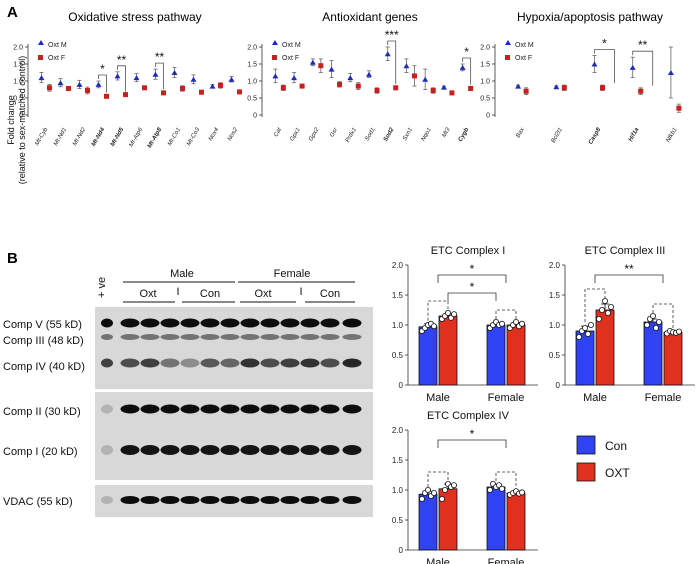 This screenshot has height=564, width=700. What do you see at coordinates (42, 412) in the screenshot?
I see `band-label-comp-ii: Comp II (30 kD)` at bounding box center [42, 412].